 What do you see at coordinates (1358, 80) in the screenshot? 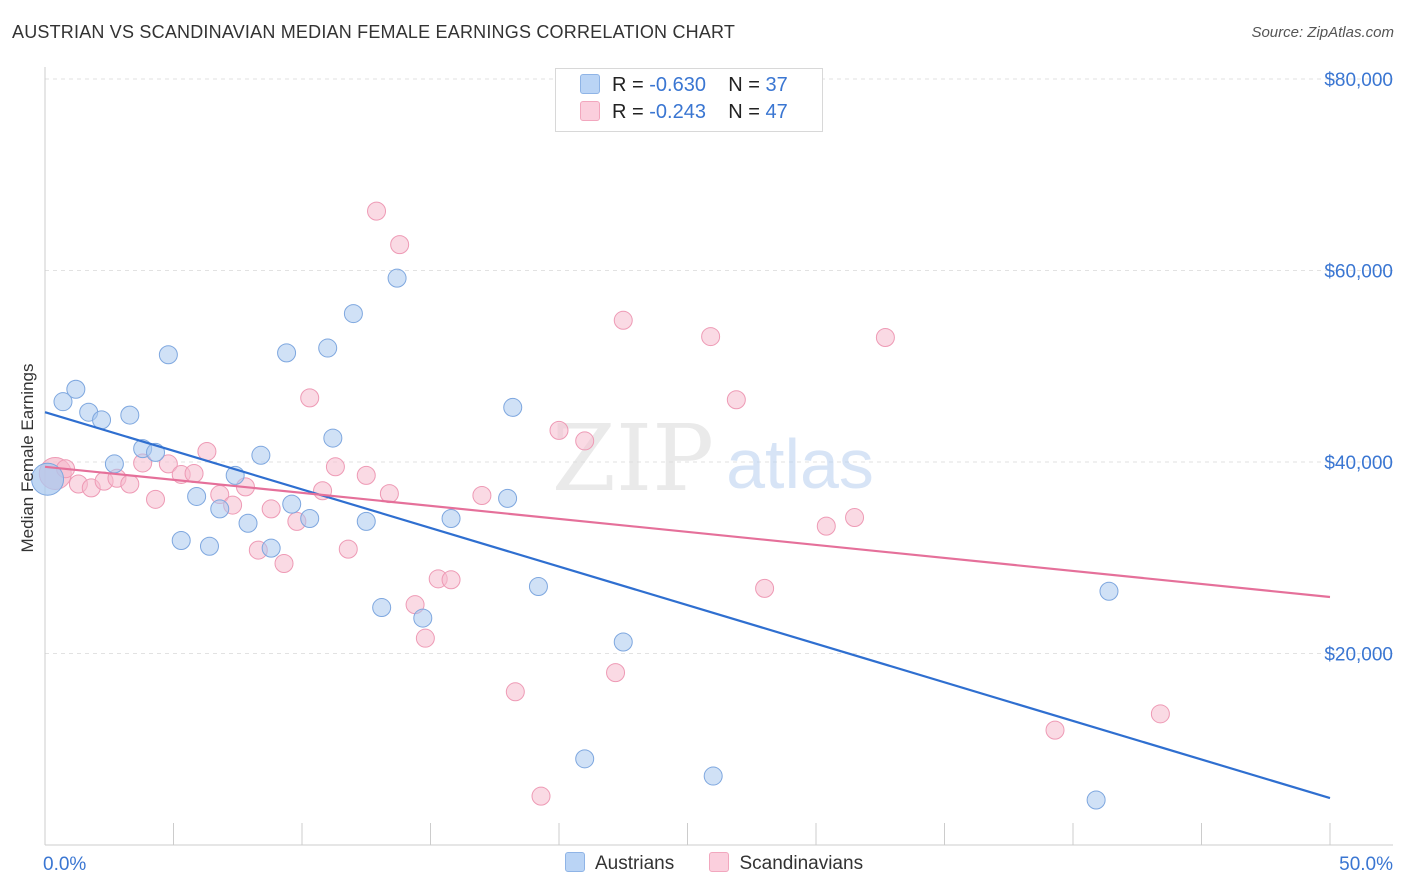
I see `y-tick-label: $80,000` at bounding box center [1358, 80].